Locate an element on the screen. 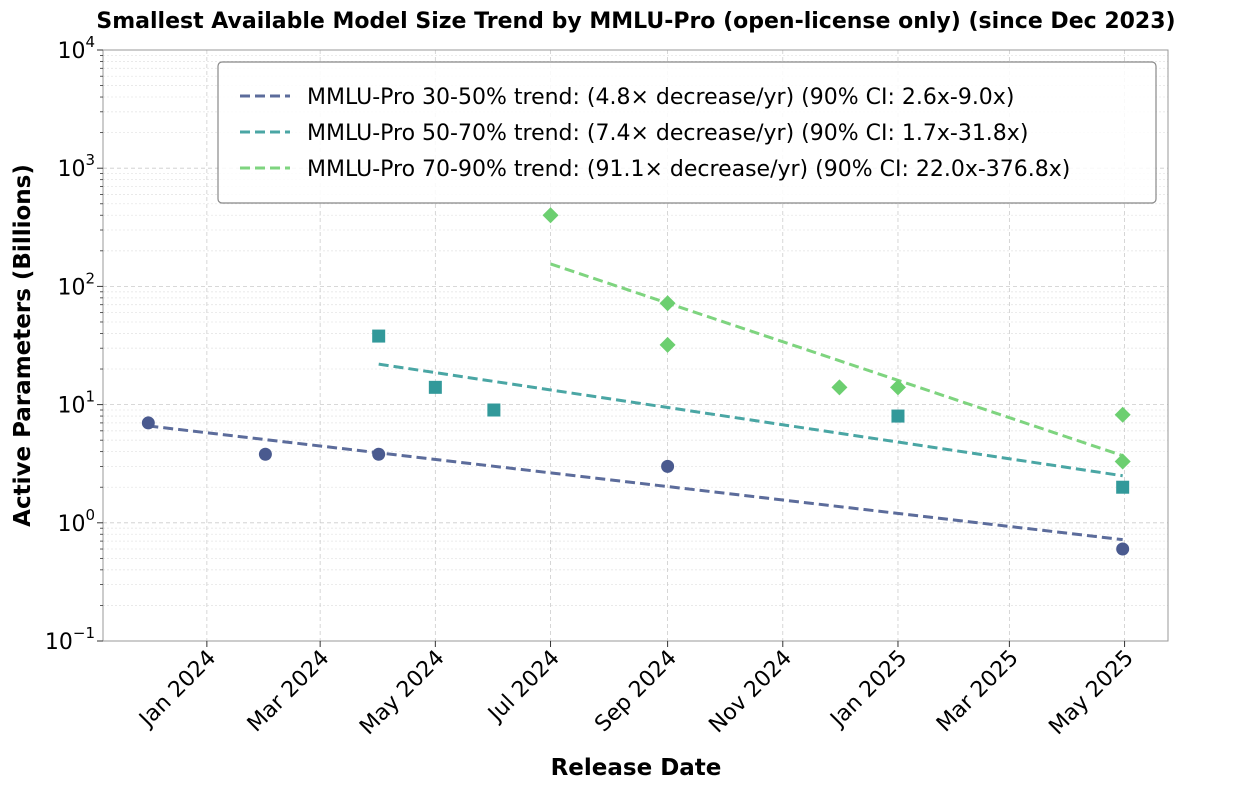 The image size is (1260, 790). x-tick-label: Jan 2024 is located at coordinates (177, 690).